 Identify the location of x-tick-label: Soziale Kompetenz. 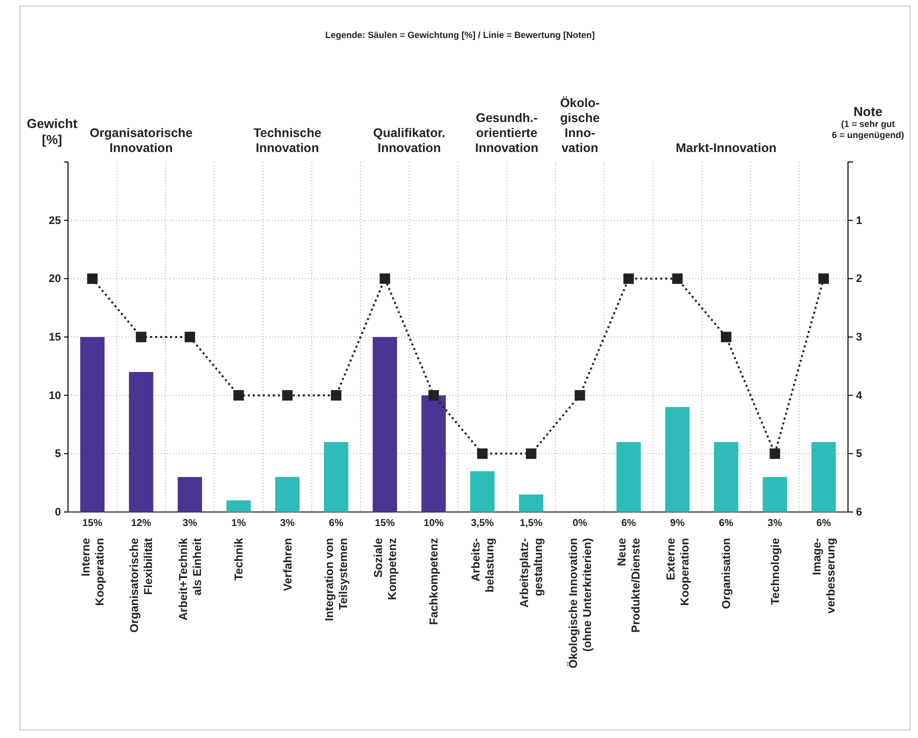
(385, 569).